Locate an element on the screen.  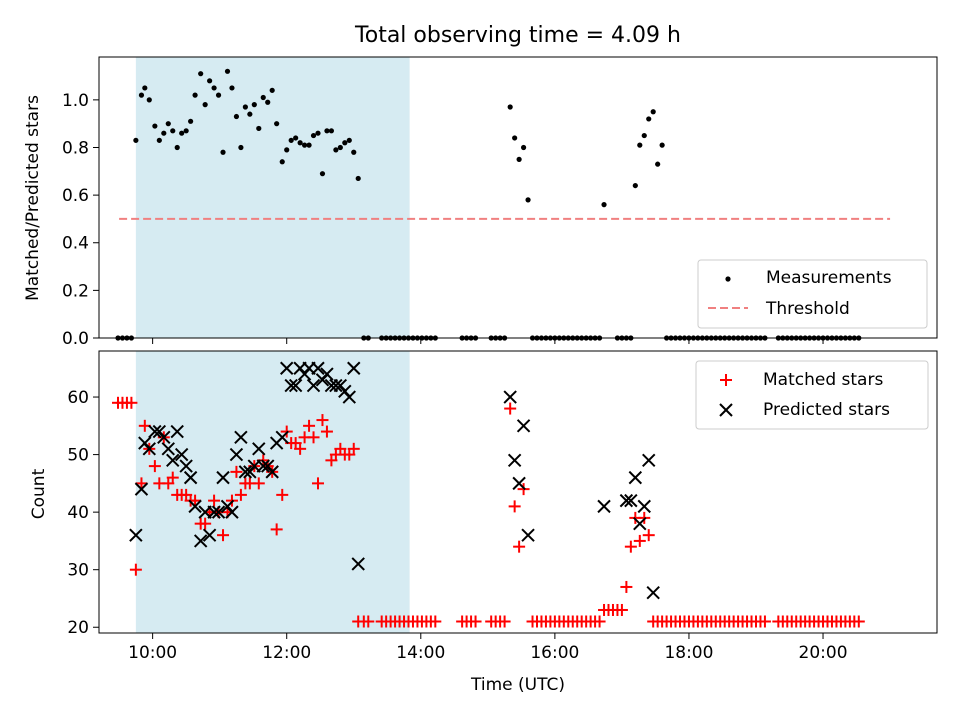
y-tick-label: 0.2 is located at coordinates (75, 291).